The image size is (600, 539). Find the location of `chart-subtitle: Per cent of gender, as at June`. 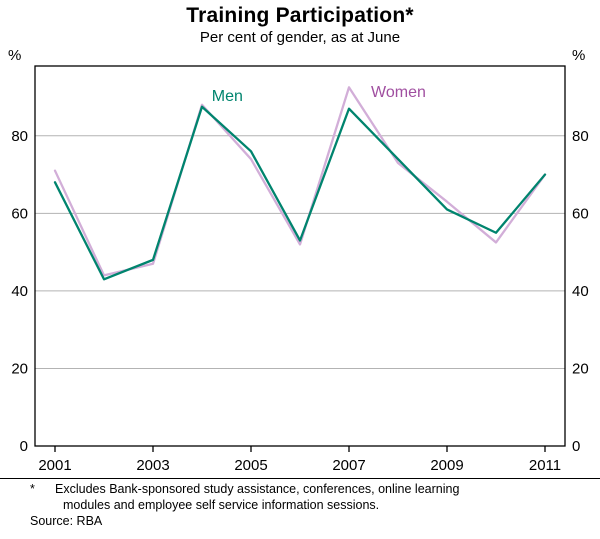

chart-subtitle: Per cent of gender, as at June is located at coordinates (300, 37).